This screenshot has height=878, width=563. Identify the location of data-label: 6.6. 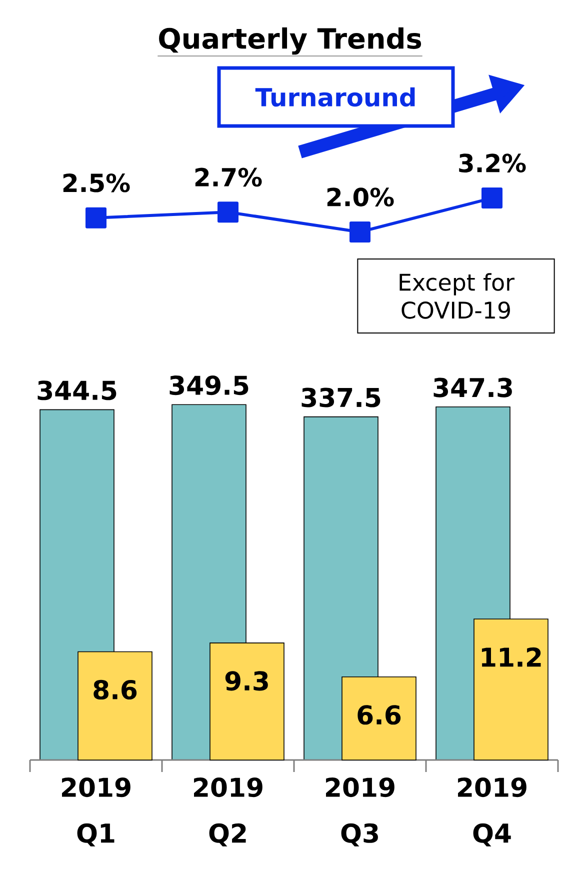
(379, 715).